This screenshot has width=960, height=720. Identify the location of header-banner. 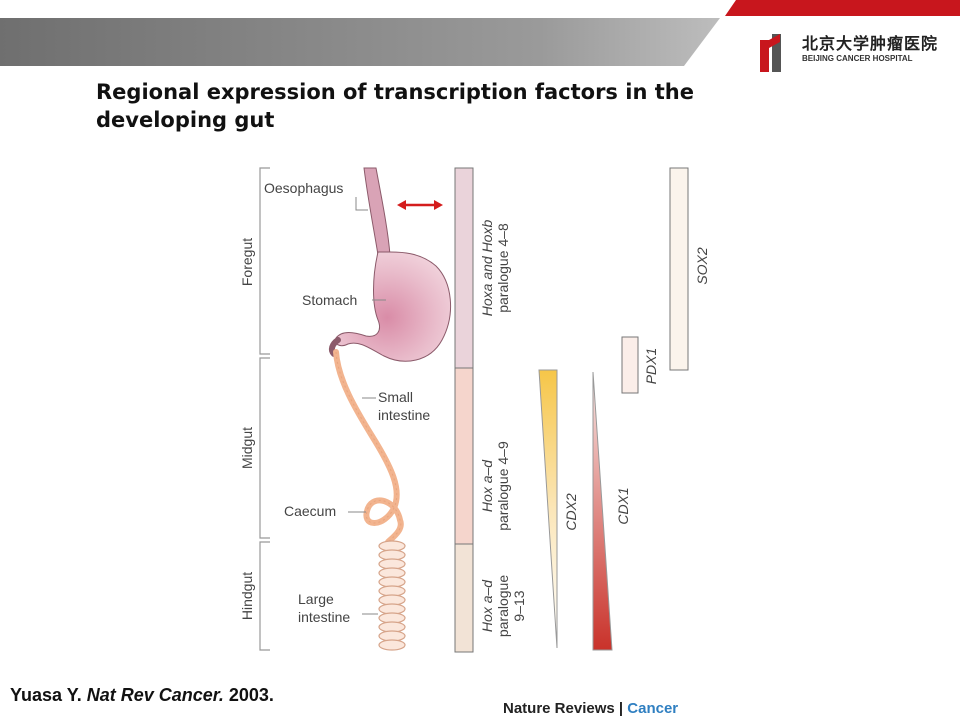
(480, 33).